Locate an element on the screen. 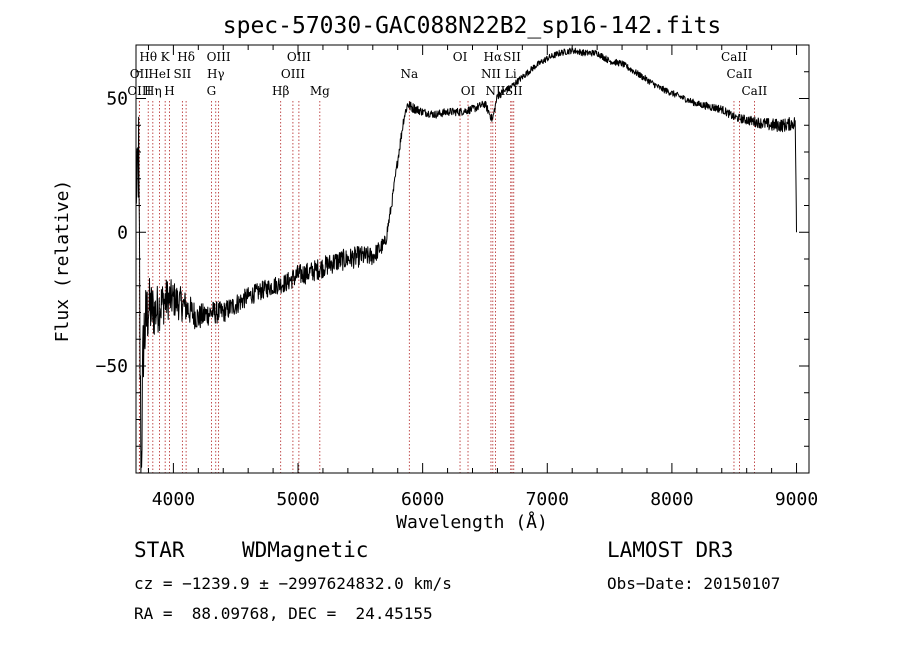 The width and height of the screenshot is (900, 649). line-label-10: Hγ is located at coordinates (216, 74).